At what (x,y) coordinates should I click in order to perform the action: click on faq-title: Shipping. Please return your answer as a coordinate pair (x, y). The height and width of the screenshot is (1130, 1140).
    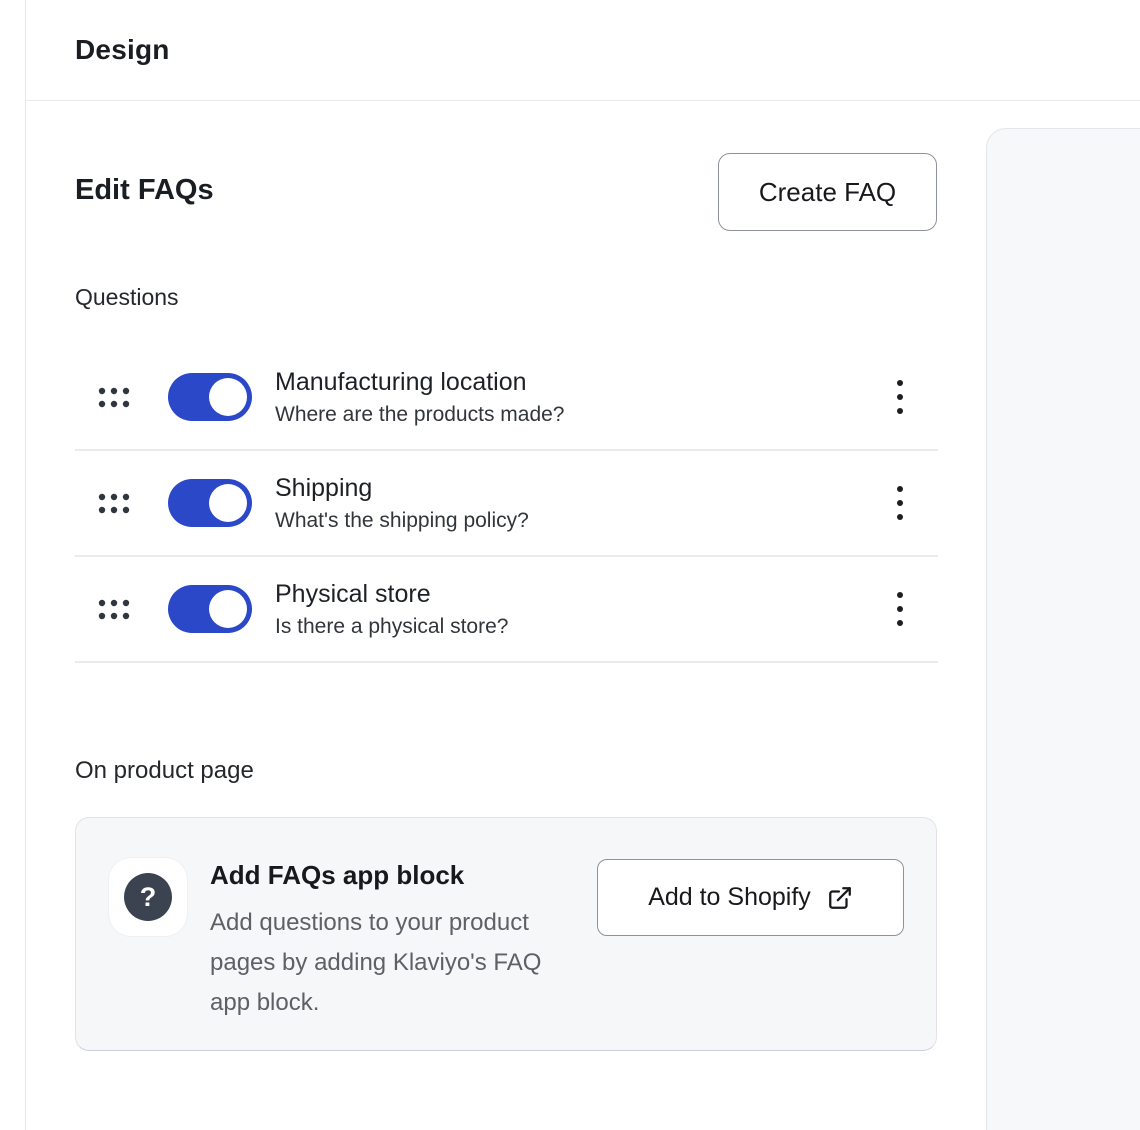
    Looking at the image, I should click on (324, 487).